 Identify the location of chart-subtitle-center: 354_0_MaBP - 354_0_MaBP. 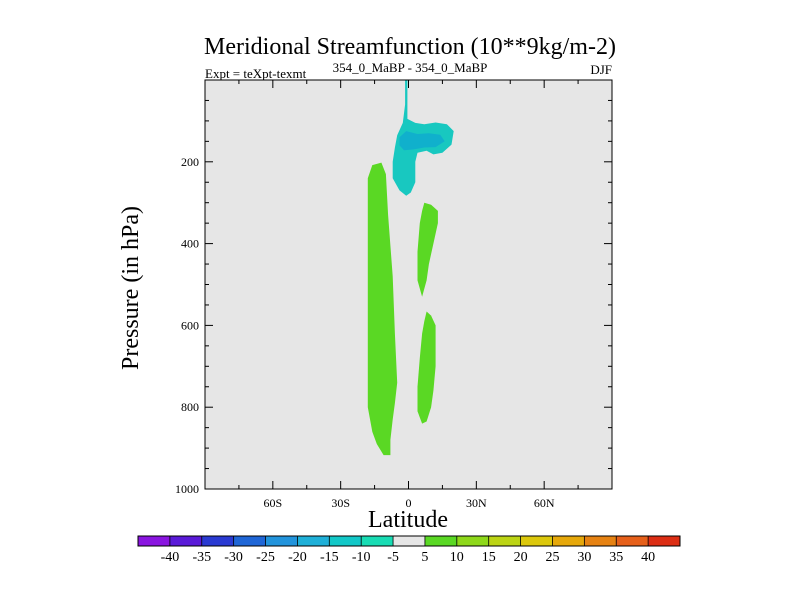
(410, 67).